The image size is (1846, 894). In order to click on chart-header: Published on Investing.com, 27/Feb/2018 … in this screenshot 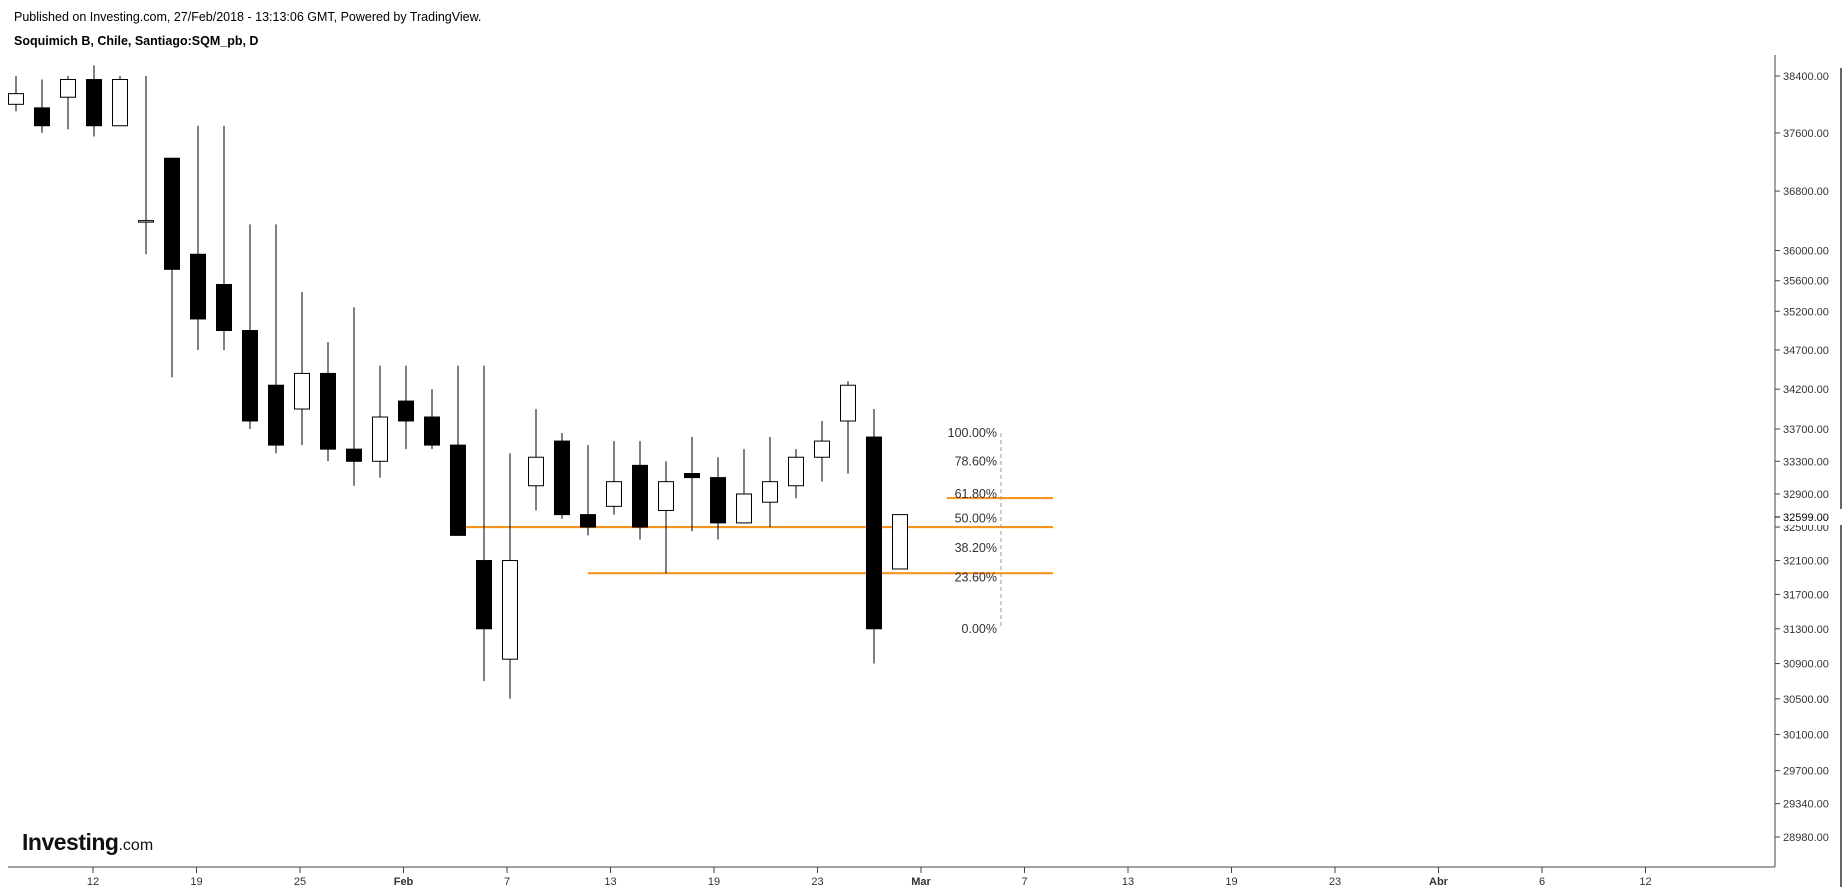, I will do `click(247, 29)`.